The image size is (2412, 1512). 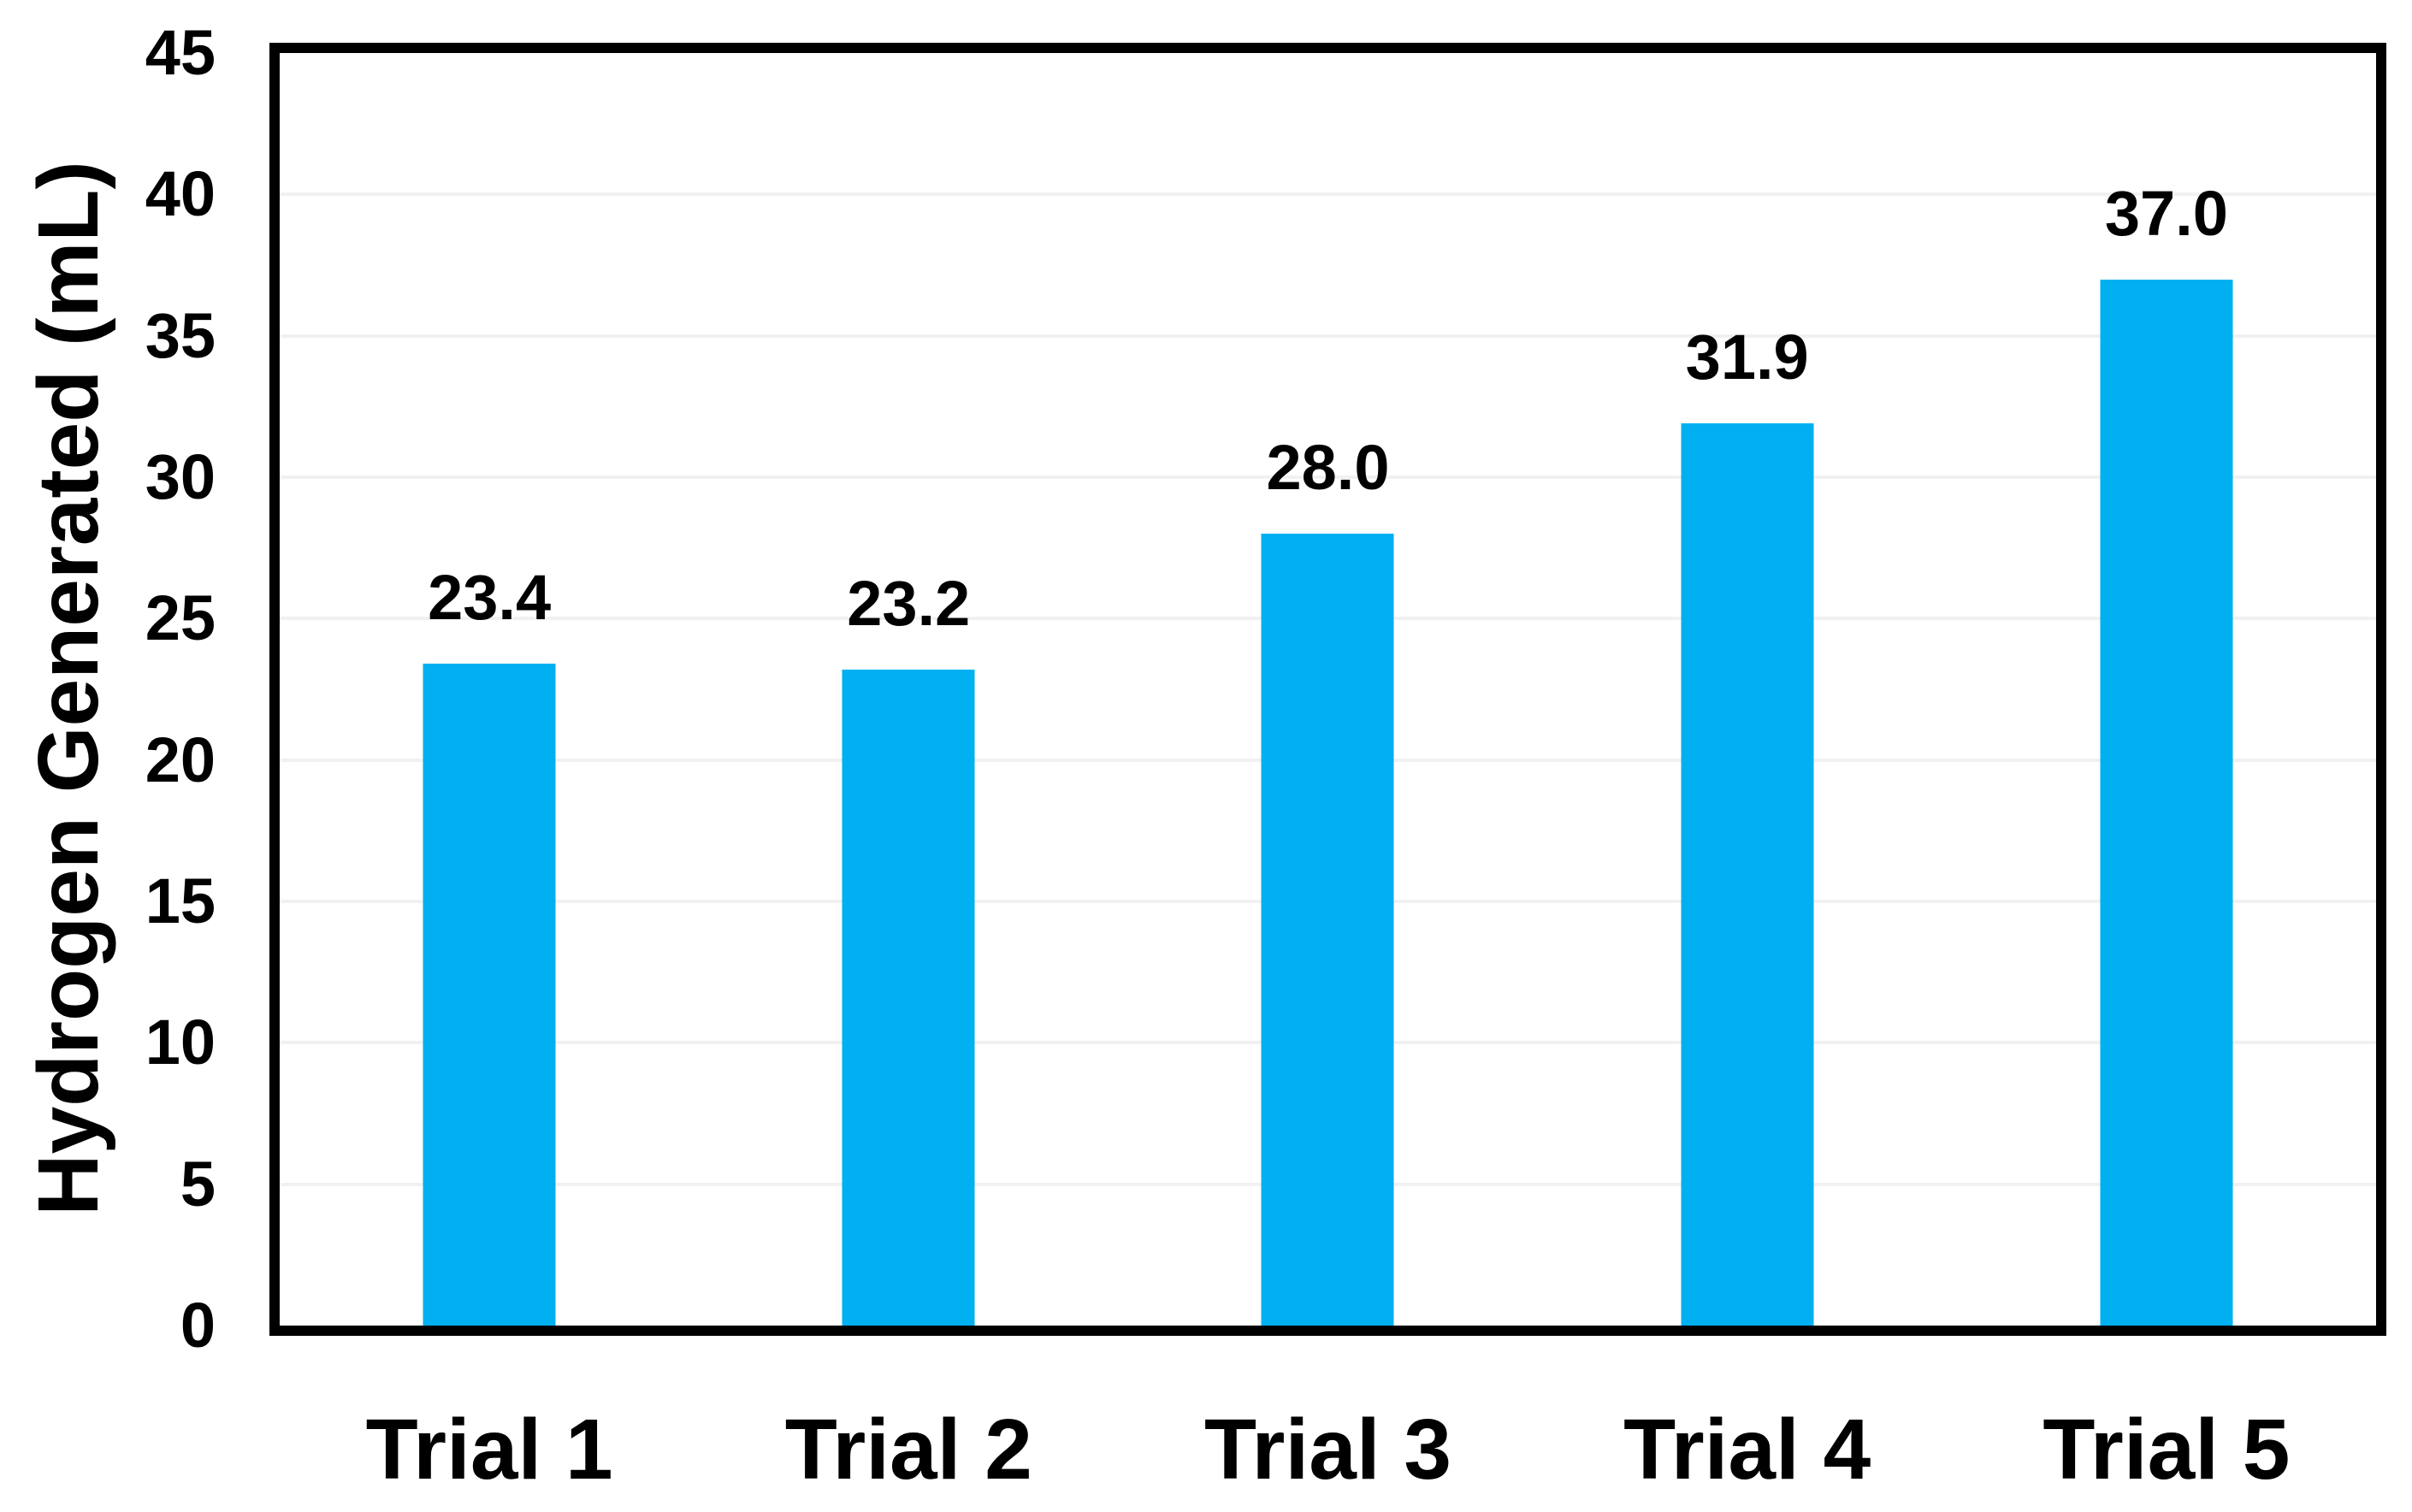 I want to click on y-tick-label: 5, so click(x=198, y=1184).